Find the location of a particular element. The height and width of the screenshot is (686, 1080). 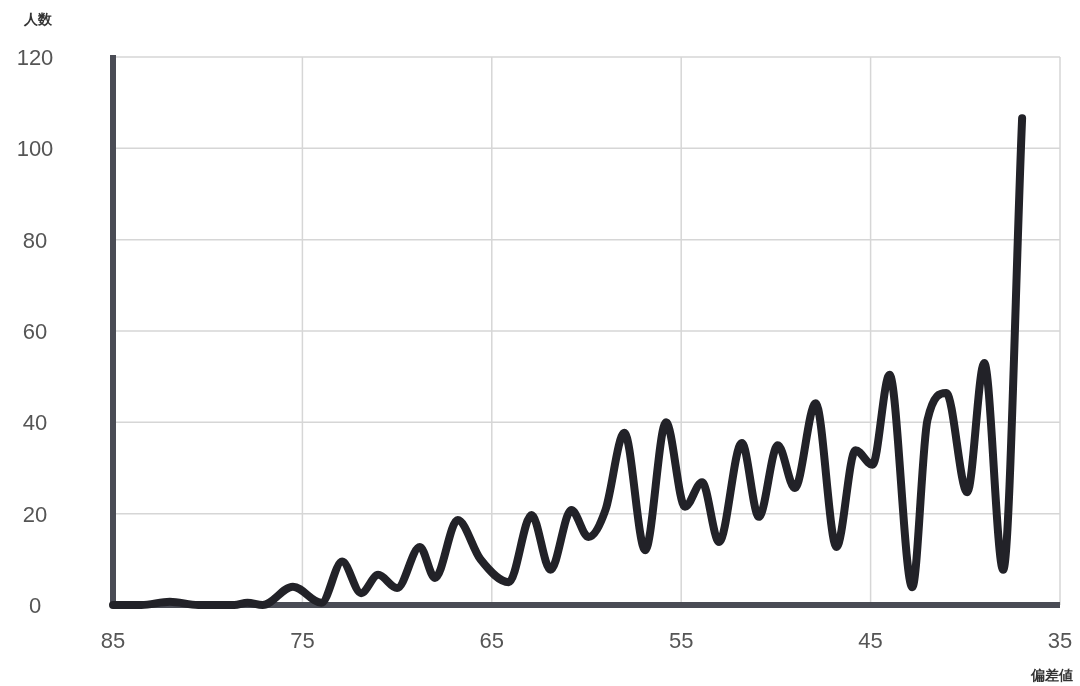

x-tick-label: 65 is located at coordinates (492, 640).